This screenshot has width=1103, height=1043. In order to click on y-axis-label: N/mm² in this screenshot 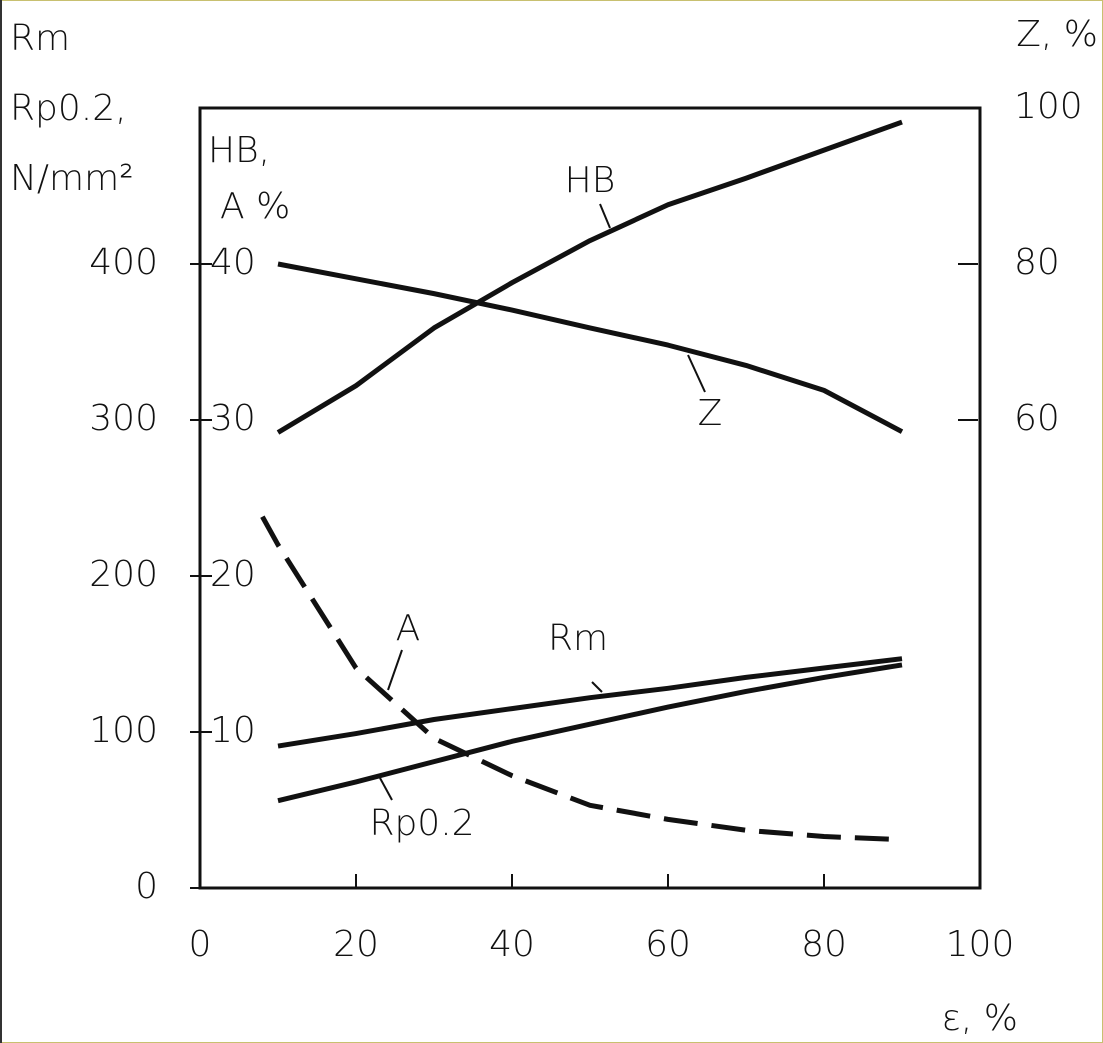, I will do `click(72, 178)`.